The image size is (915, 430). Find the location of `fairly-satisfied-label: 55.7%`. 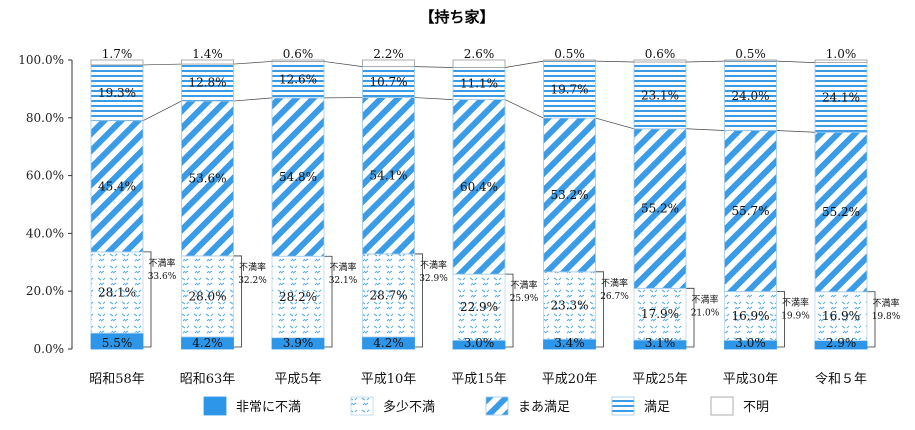

fairly-satisfied-label: 55.7% is located at coordinates (750, 211).